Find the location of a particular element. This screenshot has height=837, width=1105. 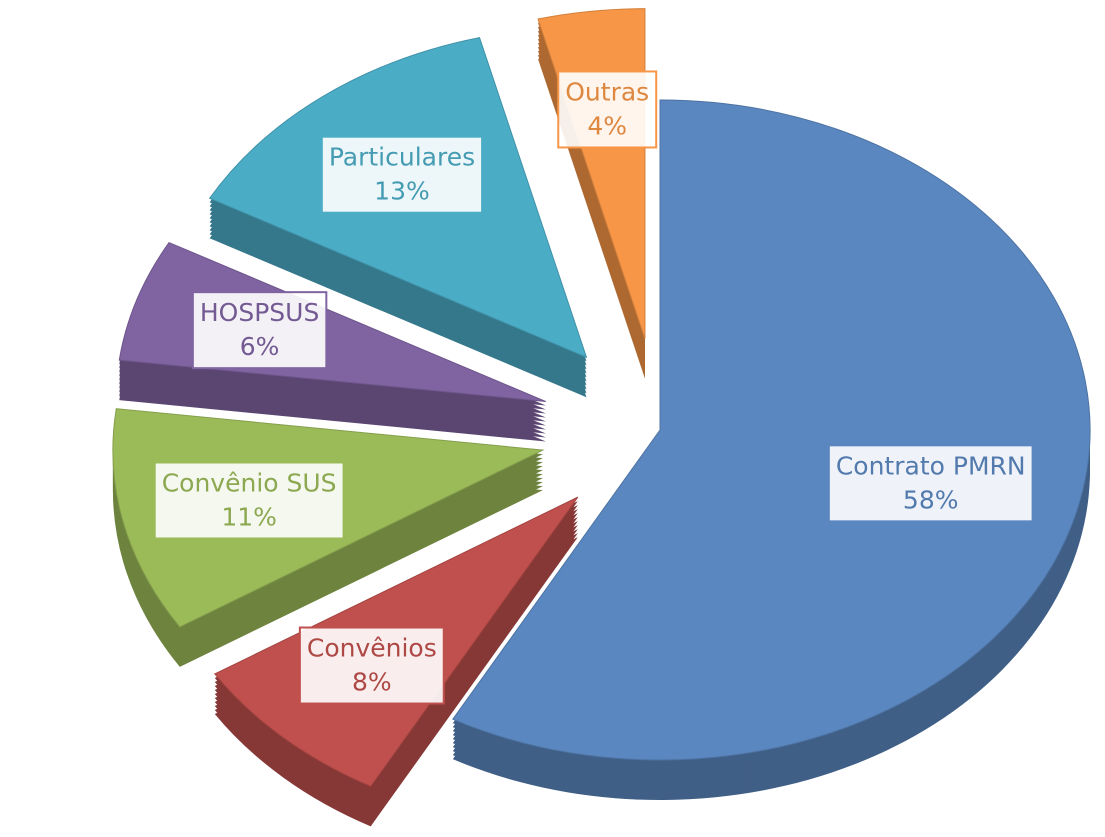

data-label: HOSPSUS 6% is located at coordinates (259, 330).